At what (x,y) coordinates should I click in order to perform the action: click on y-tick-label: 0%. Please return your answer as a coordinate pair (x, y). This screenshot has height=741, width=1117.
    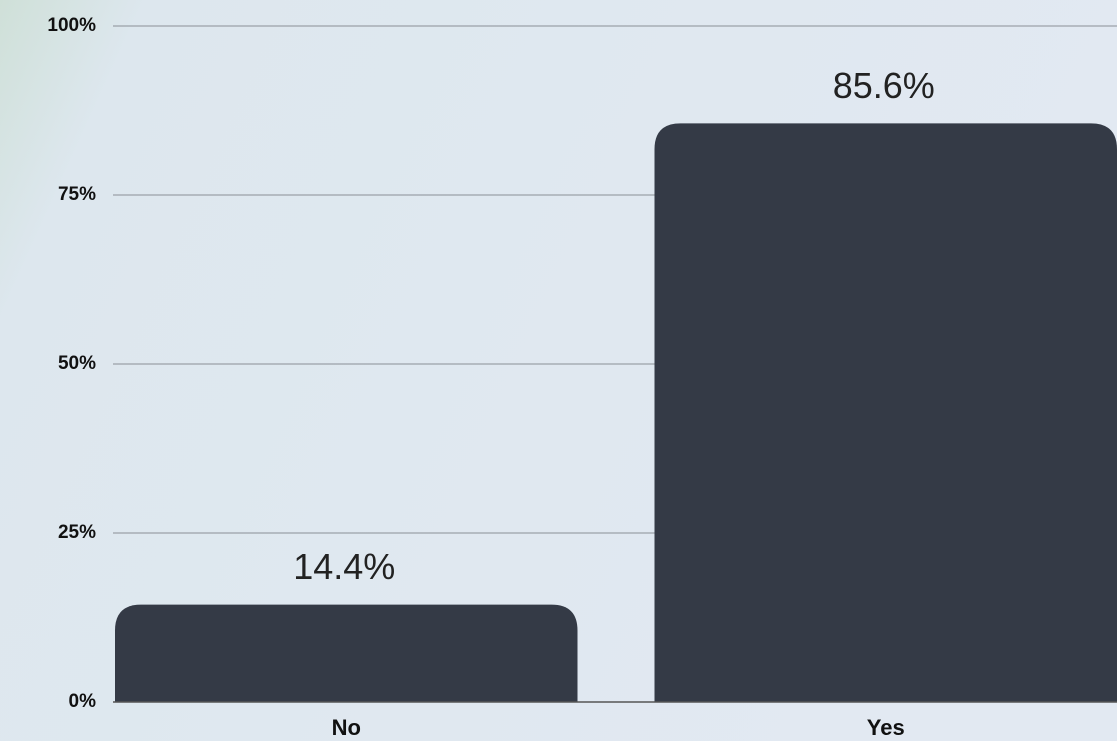
    Looking at the image, I should click on (83, 701).